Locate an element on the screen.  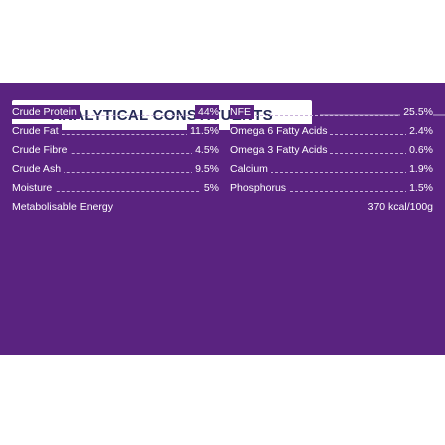
constituent-row: Metabolisable Energy is located at coordinates (115, 204).